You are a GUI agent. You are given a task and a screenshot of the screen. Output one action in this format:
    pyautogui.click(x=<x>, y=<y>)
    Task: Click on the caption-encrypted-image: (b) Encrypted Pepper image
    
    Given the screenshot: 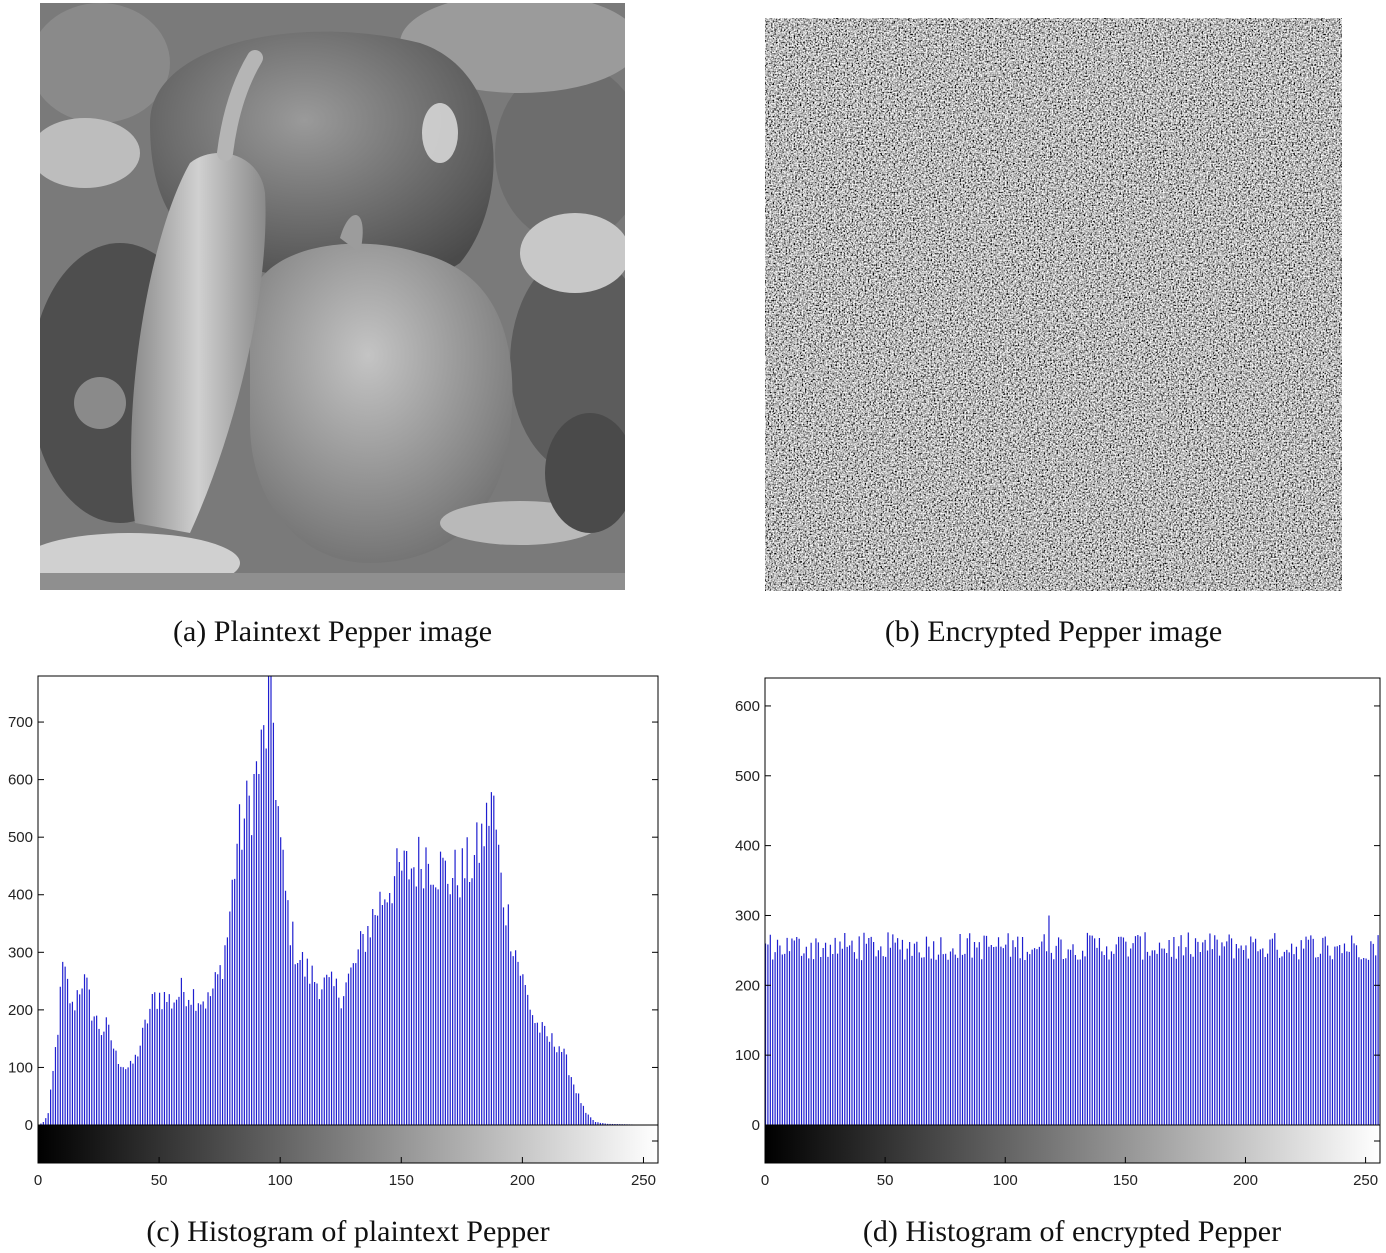 What is the action you would take?
    pyautogui.click(x=1053, y=631)
    